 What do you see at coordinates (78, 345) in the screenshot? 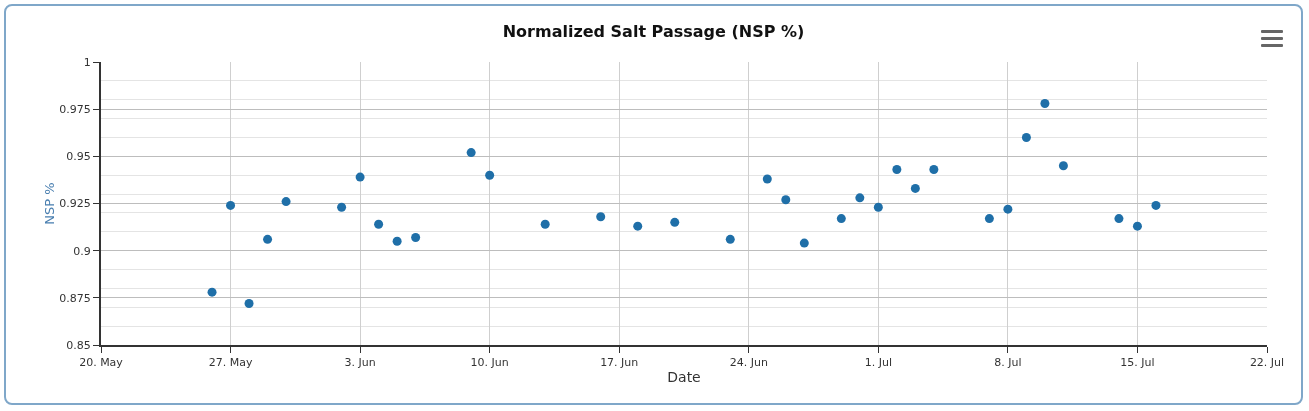
I see `y-tick-label: 0.85` at bounding box center [78, 345].